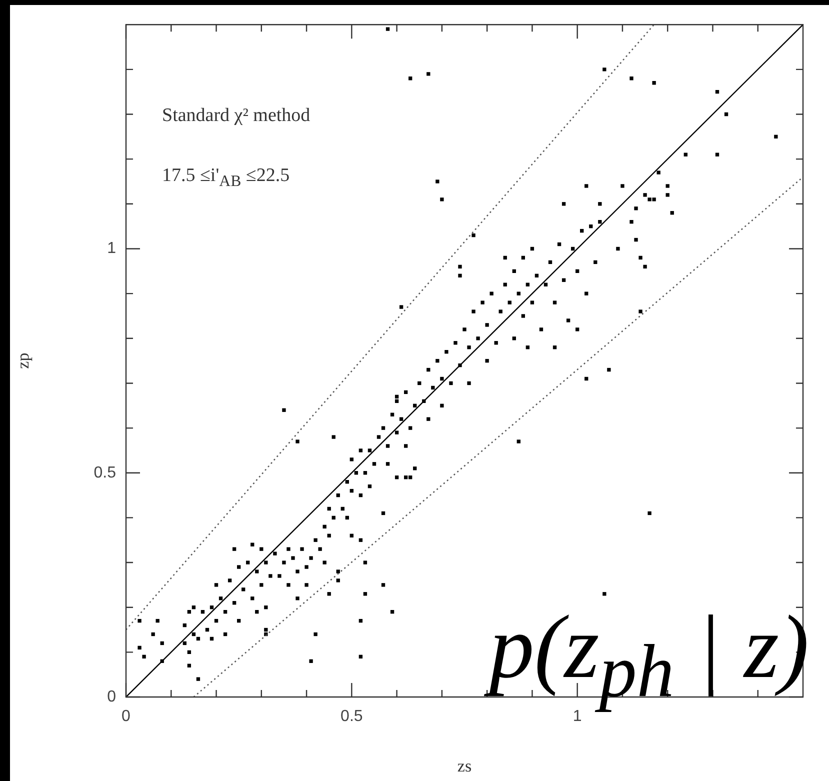 Image resolution: width=829 pixels, height=781 pixels. I want to click on x-tick-label: 0.5, so click(351, 717).